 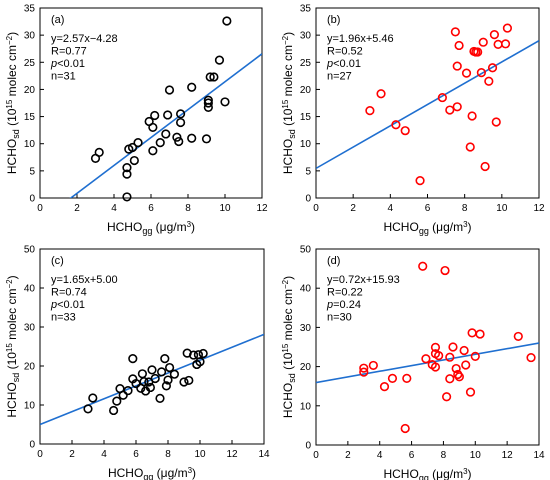 I want to click on y-tick-label: 40, so click(x=306, y=289).